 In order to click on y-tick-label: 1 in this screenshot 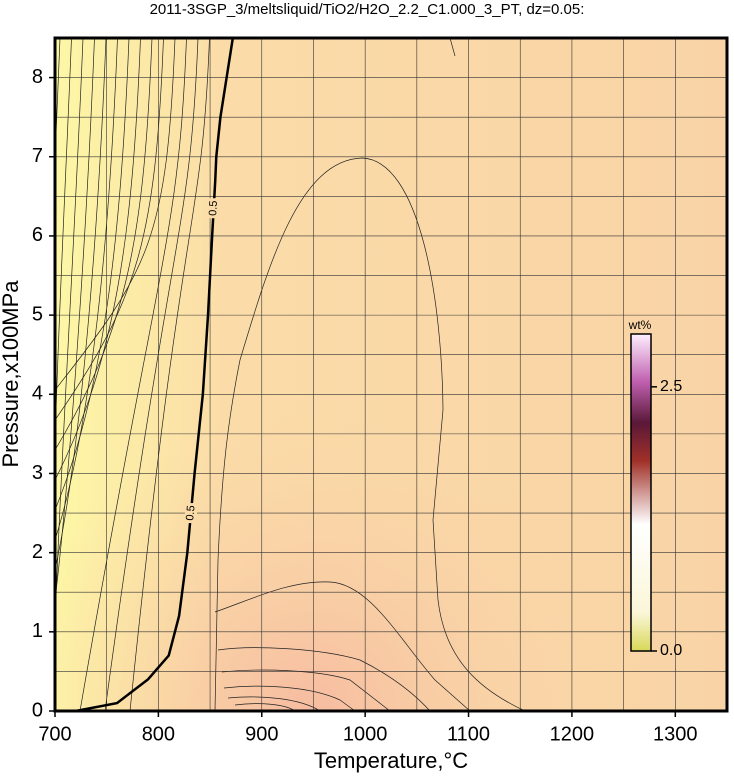, I will do `click(37, 631)`.